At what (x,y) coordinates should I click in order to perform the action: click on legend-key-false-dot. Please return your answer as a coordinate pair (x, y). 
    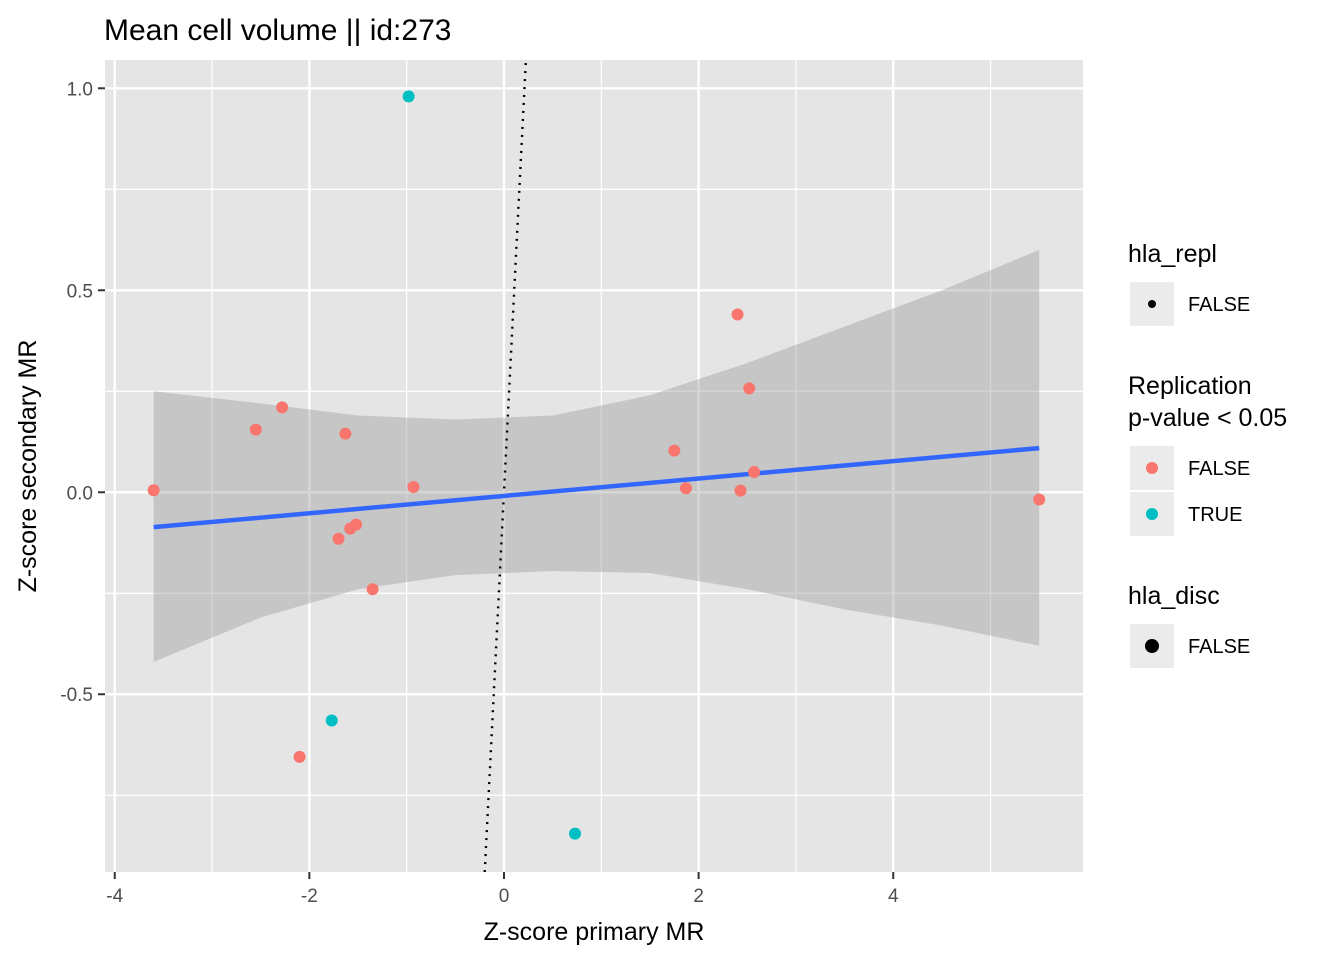
    Looking at the image, I should click on (1152, 468).